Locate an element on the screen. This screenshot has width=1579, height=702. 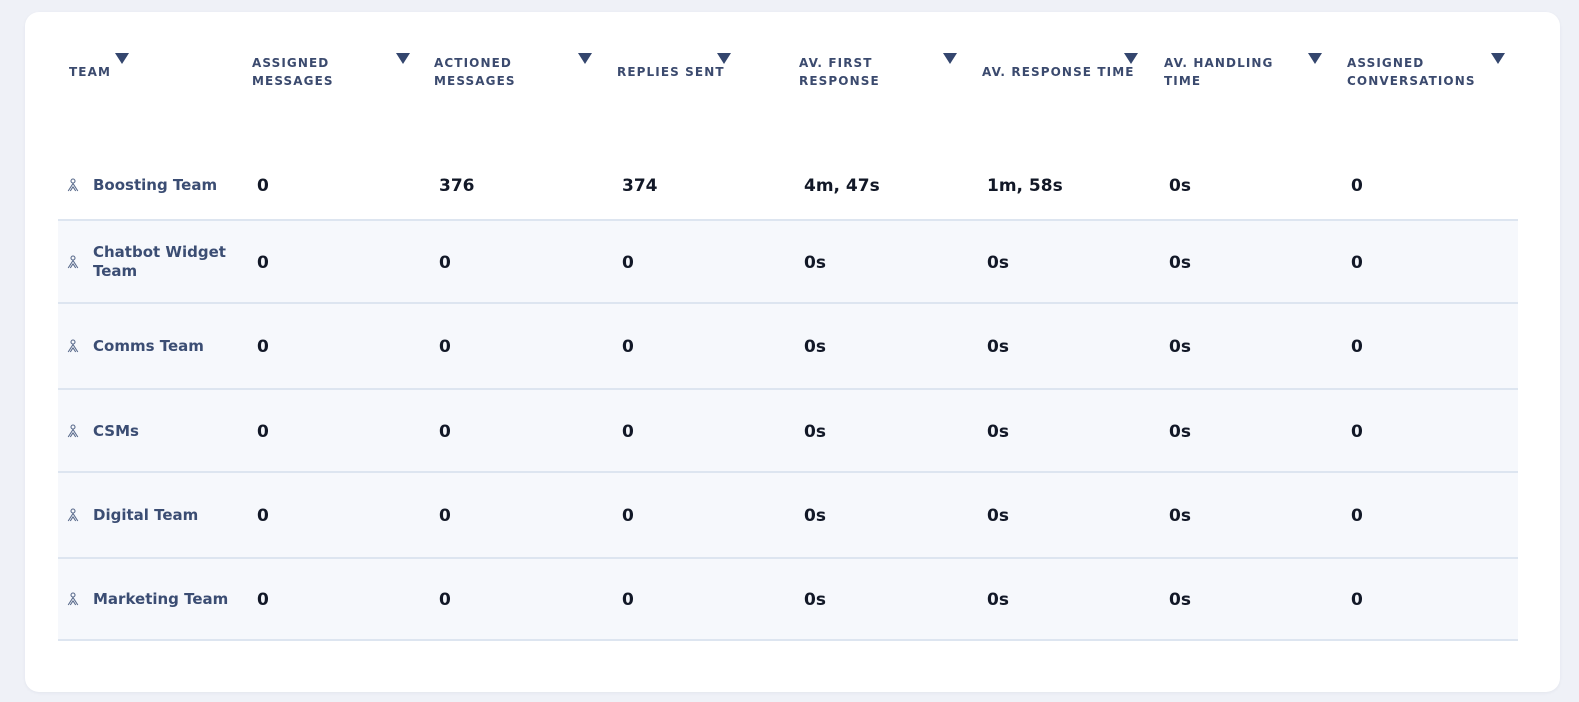
team-name: Marketing Team is located at coordinates (161, 599).